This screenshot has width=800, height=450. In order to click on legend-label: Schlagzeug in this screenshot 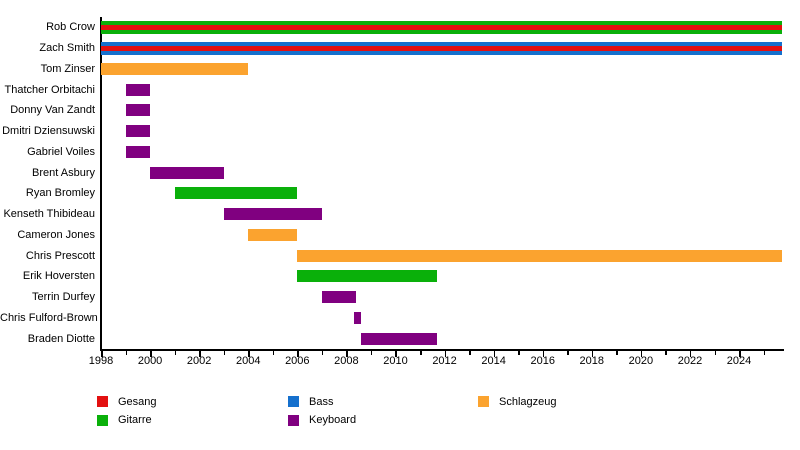, I will do `click(528, 401)`.